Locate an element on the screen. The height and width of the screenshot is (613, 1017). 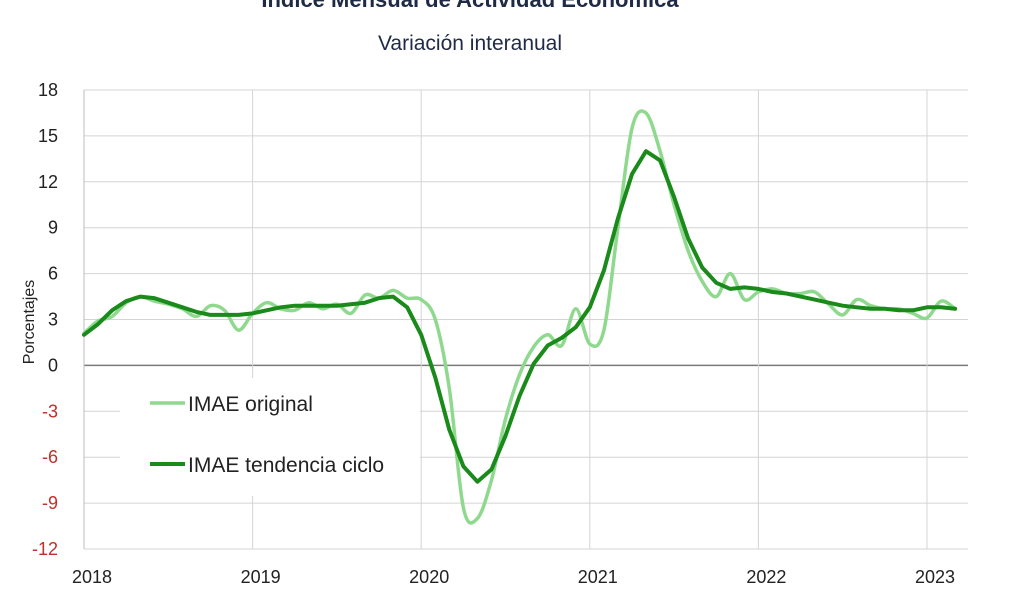
chart-subtitle: Variación interanual is located at coordinates (470, 43).